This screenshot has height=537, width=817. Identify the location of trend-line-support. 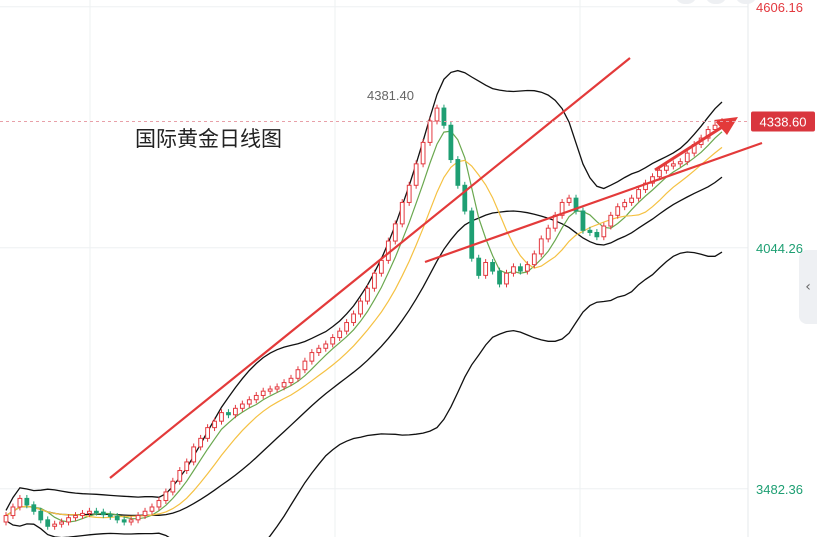
(593, 202).